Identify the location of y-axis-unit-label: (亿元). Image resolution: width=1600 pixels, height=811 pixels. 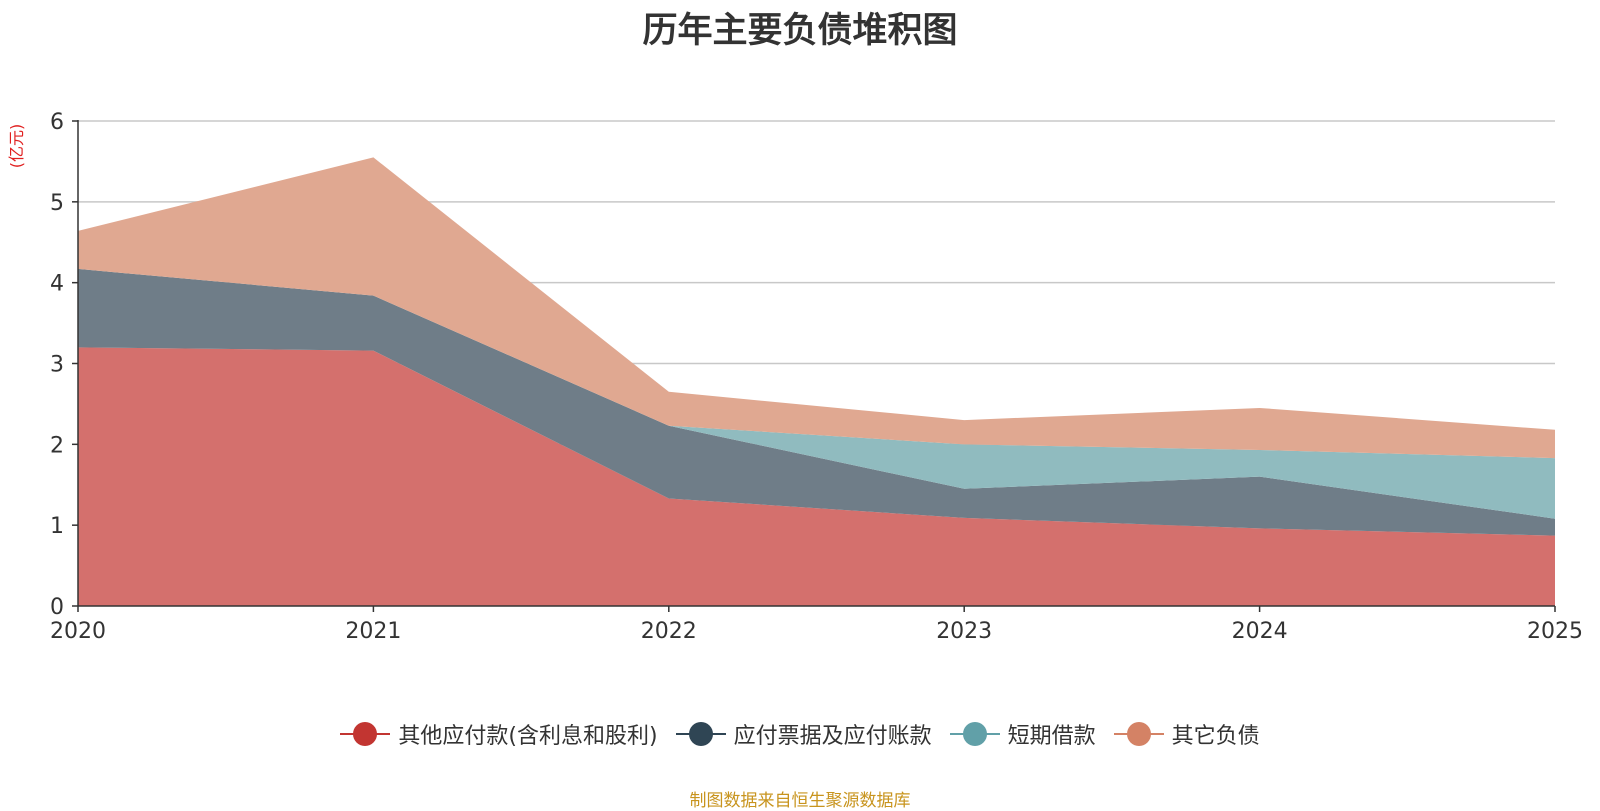
(16, 146).